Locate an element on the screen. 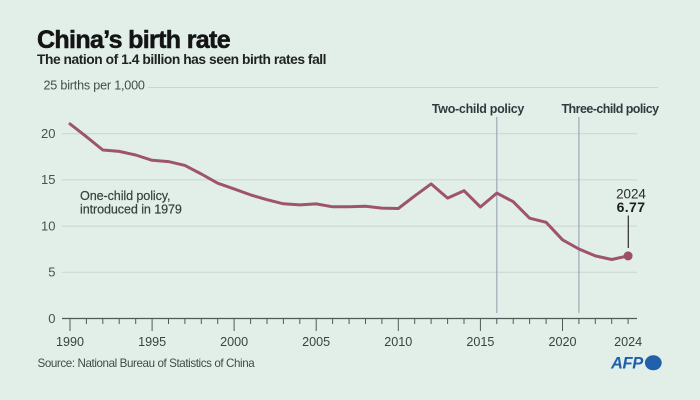 Image resolution: width=700 pixels, height=400 pixels. svg-text: 20 is located at coordinates (48, 133).